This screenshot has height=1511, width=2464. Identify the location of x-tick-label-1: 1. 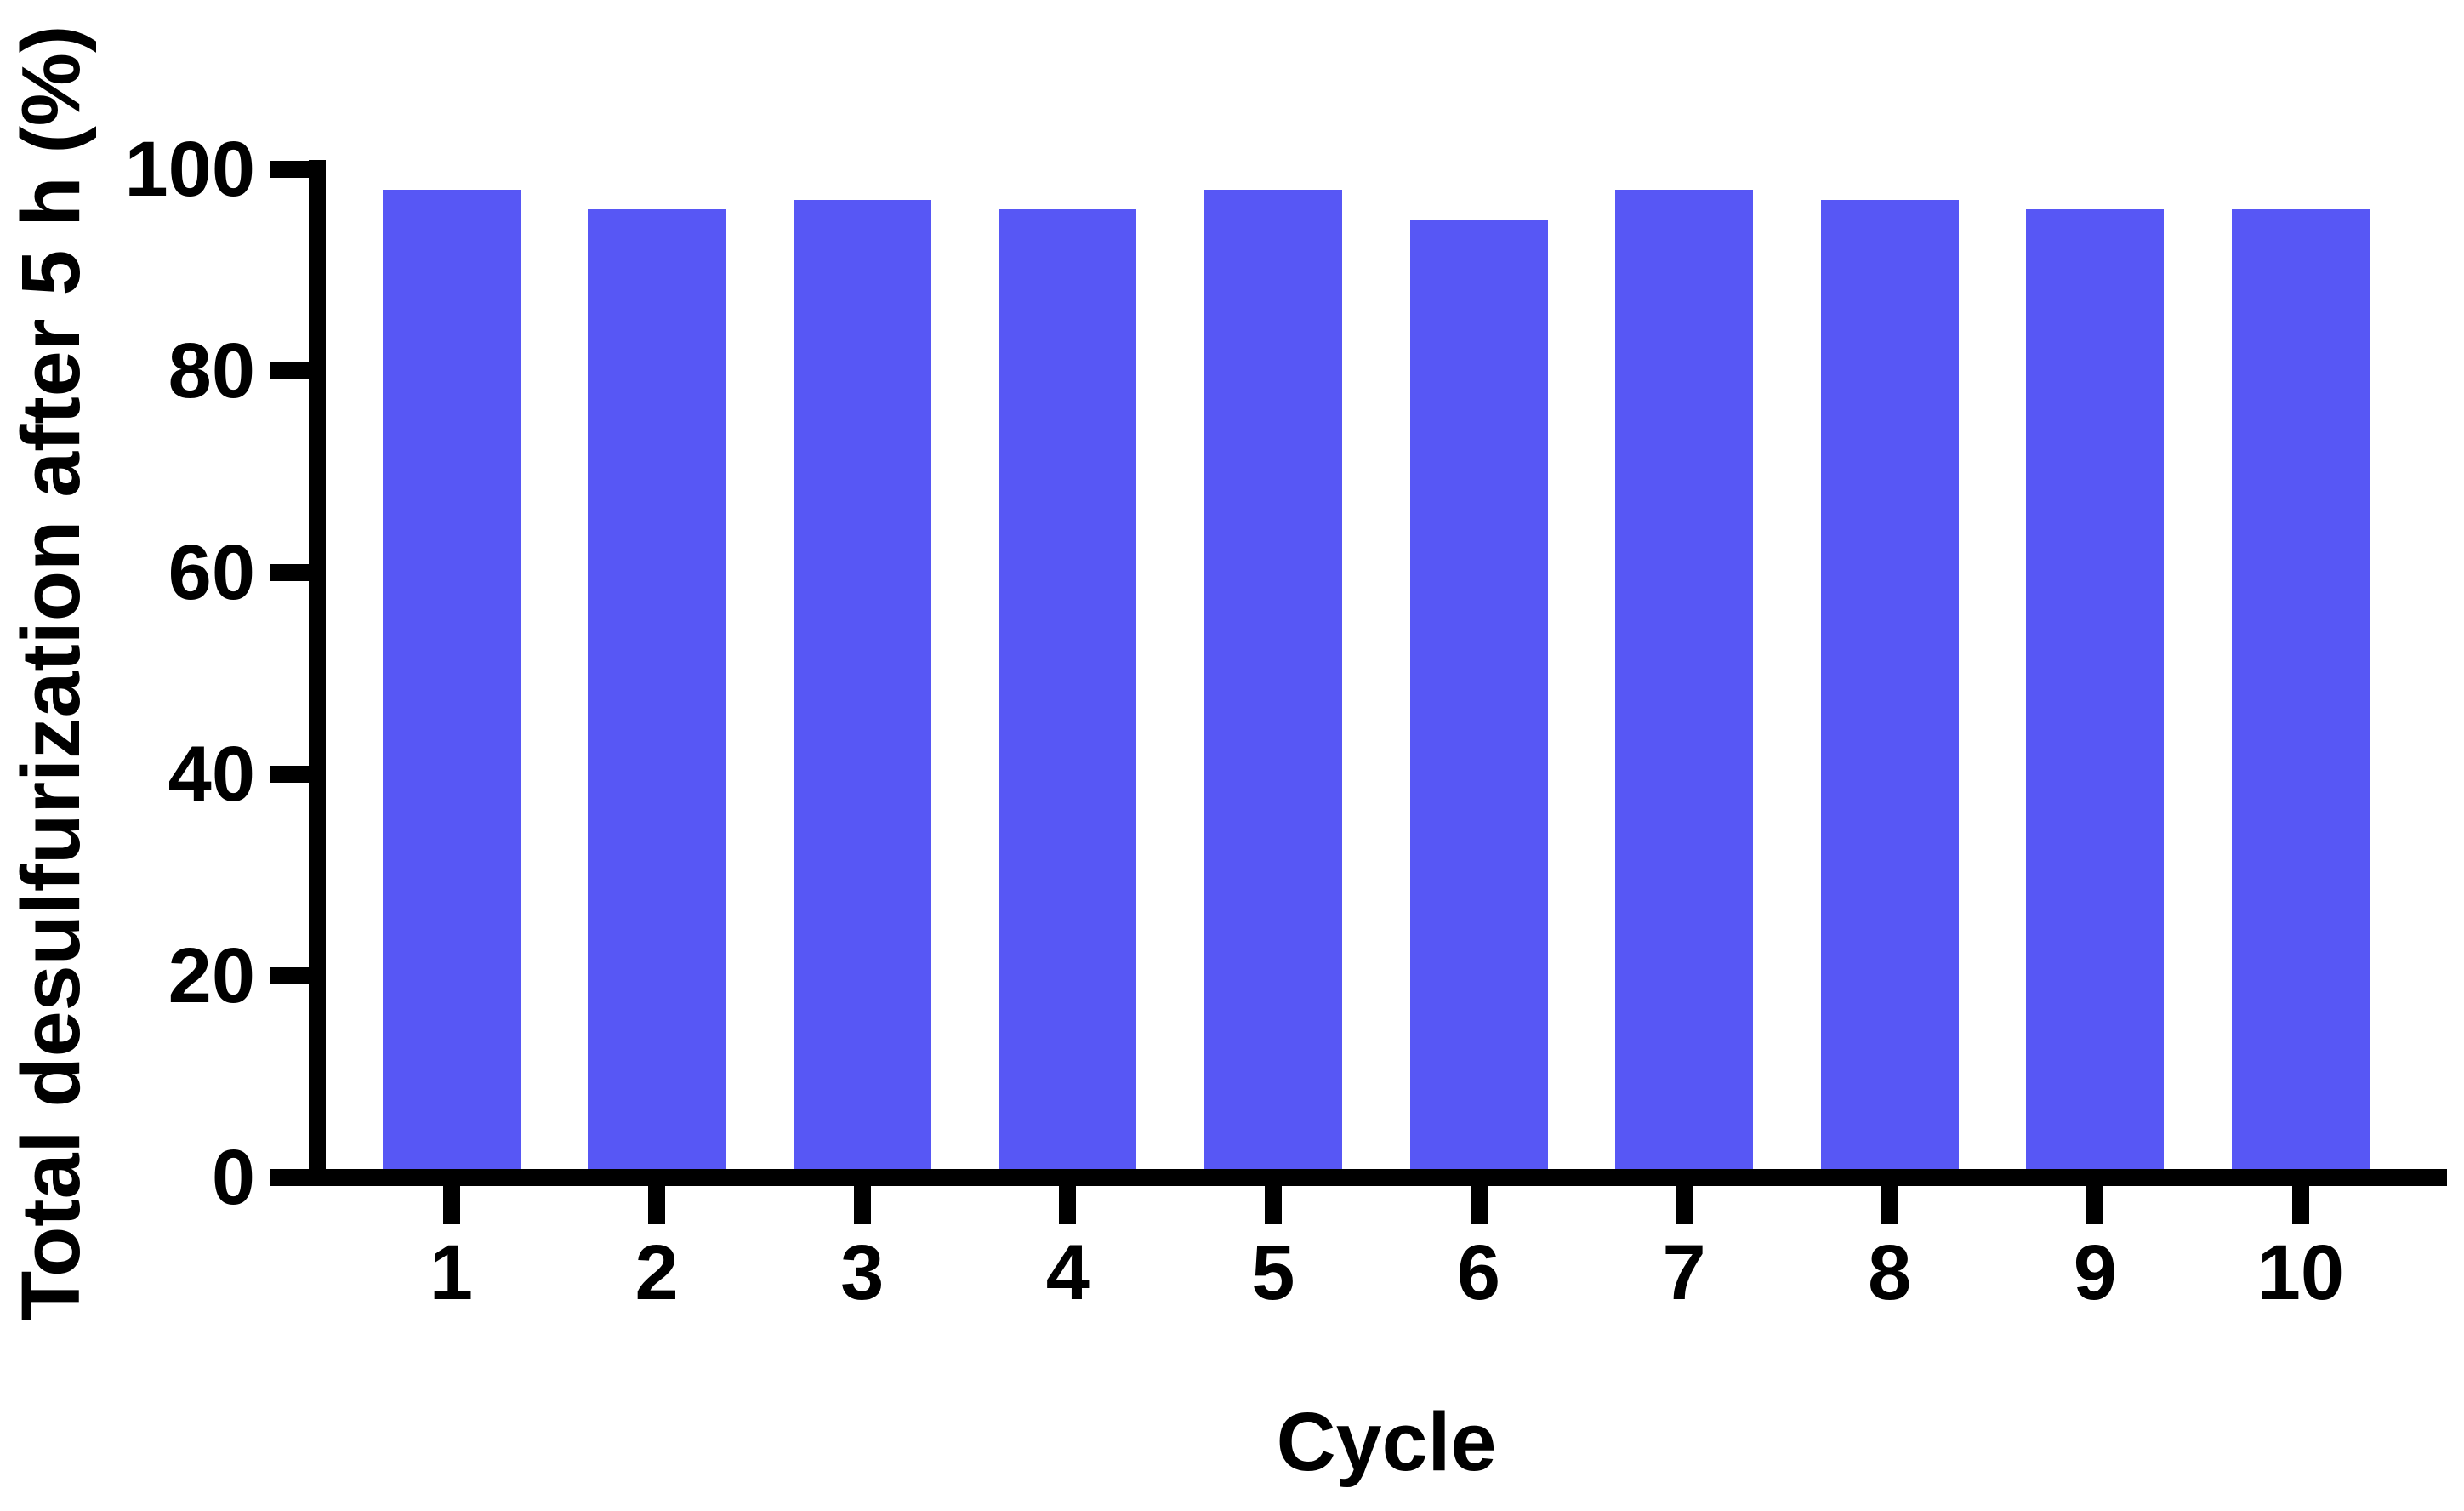
(451, 1272).